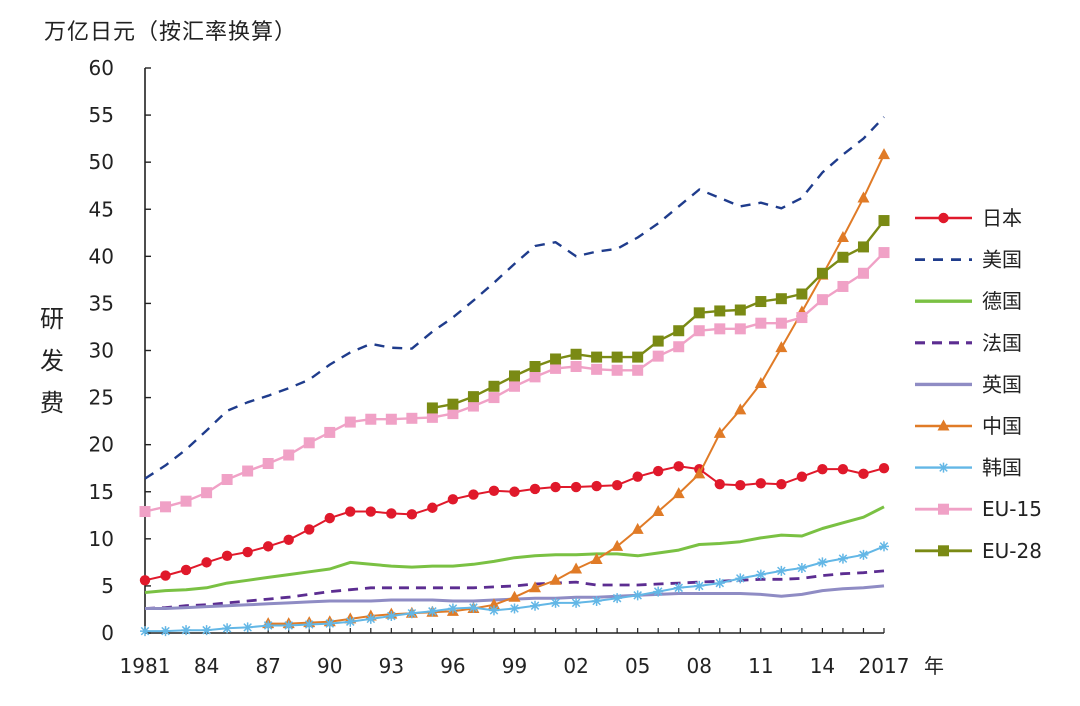 This screenshot has width=1080, height=706. Describe the element at coordinates (171, 32) in the screenshot. I see `unit-label: 万亿日元（按汇率换算）` at that location.